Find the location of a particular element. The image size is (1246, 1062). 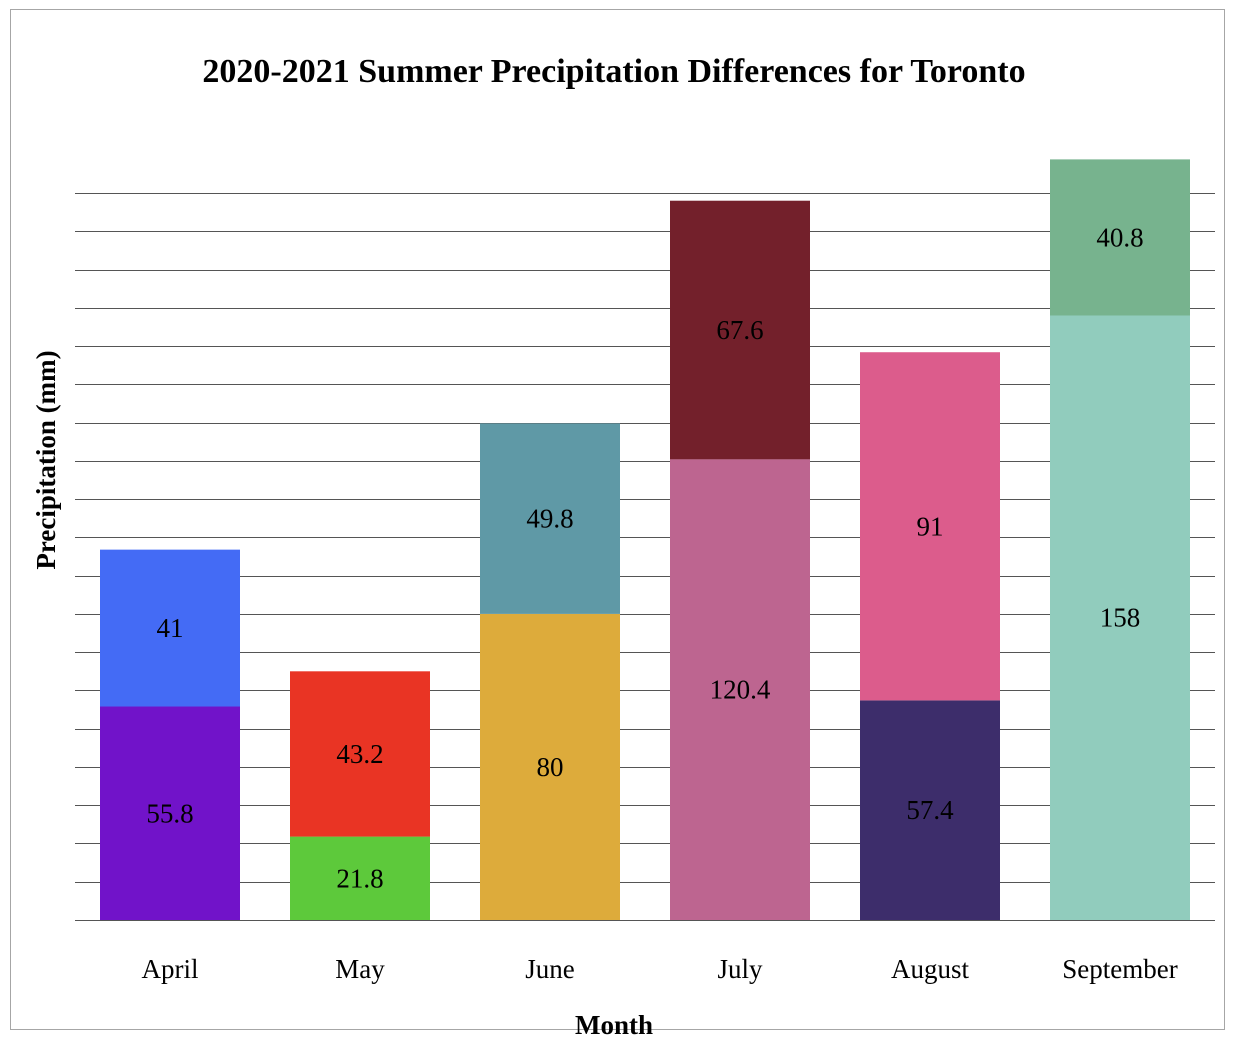

data-label-august-upper: 91 is located at coordinates (930, 526).